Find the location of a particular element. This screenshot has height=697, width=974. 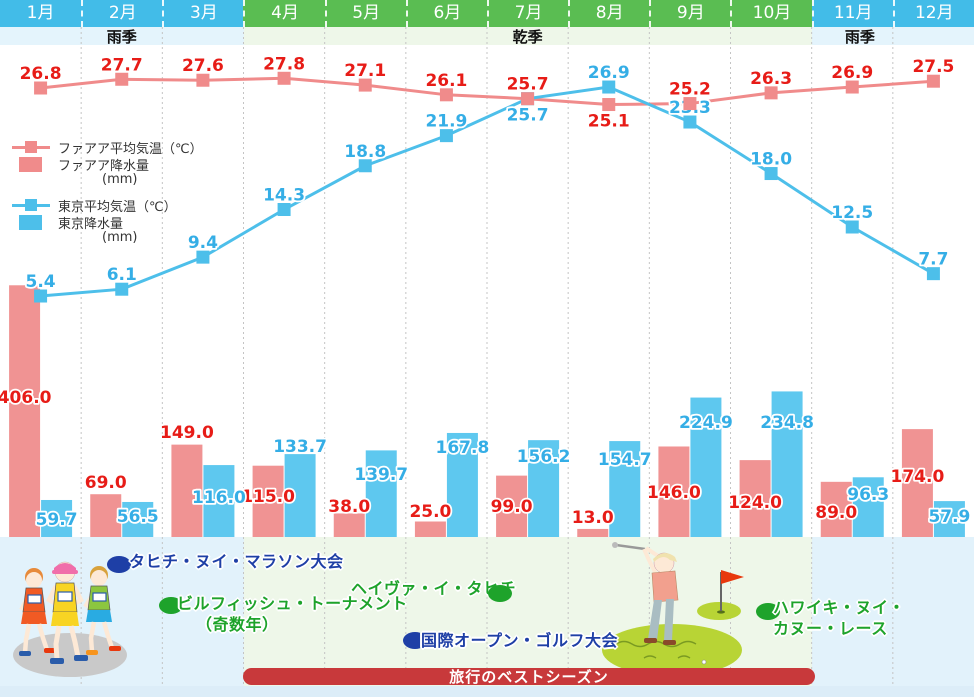

faaa-rain-value: 69.0 is located at coordinates (106, 483).